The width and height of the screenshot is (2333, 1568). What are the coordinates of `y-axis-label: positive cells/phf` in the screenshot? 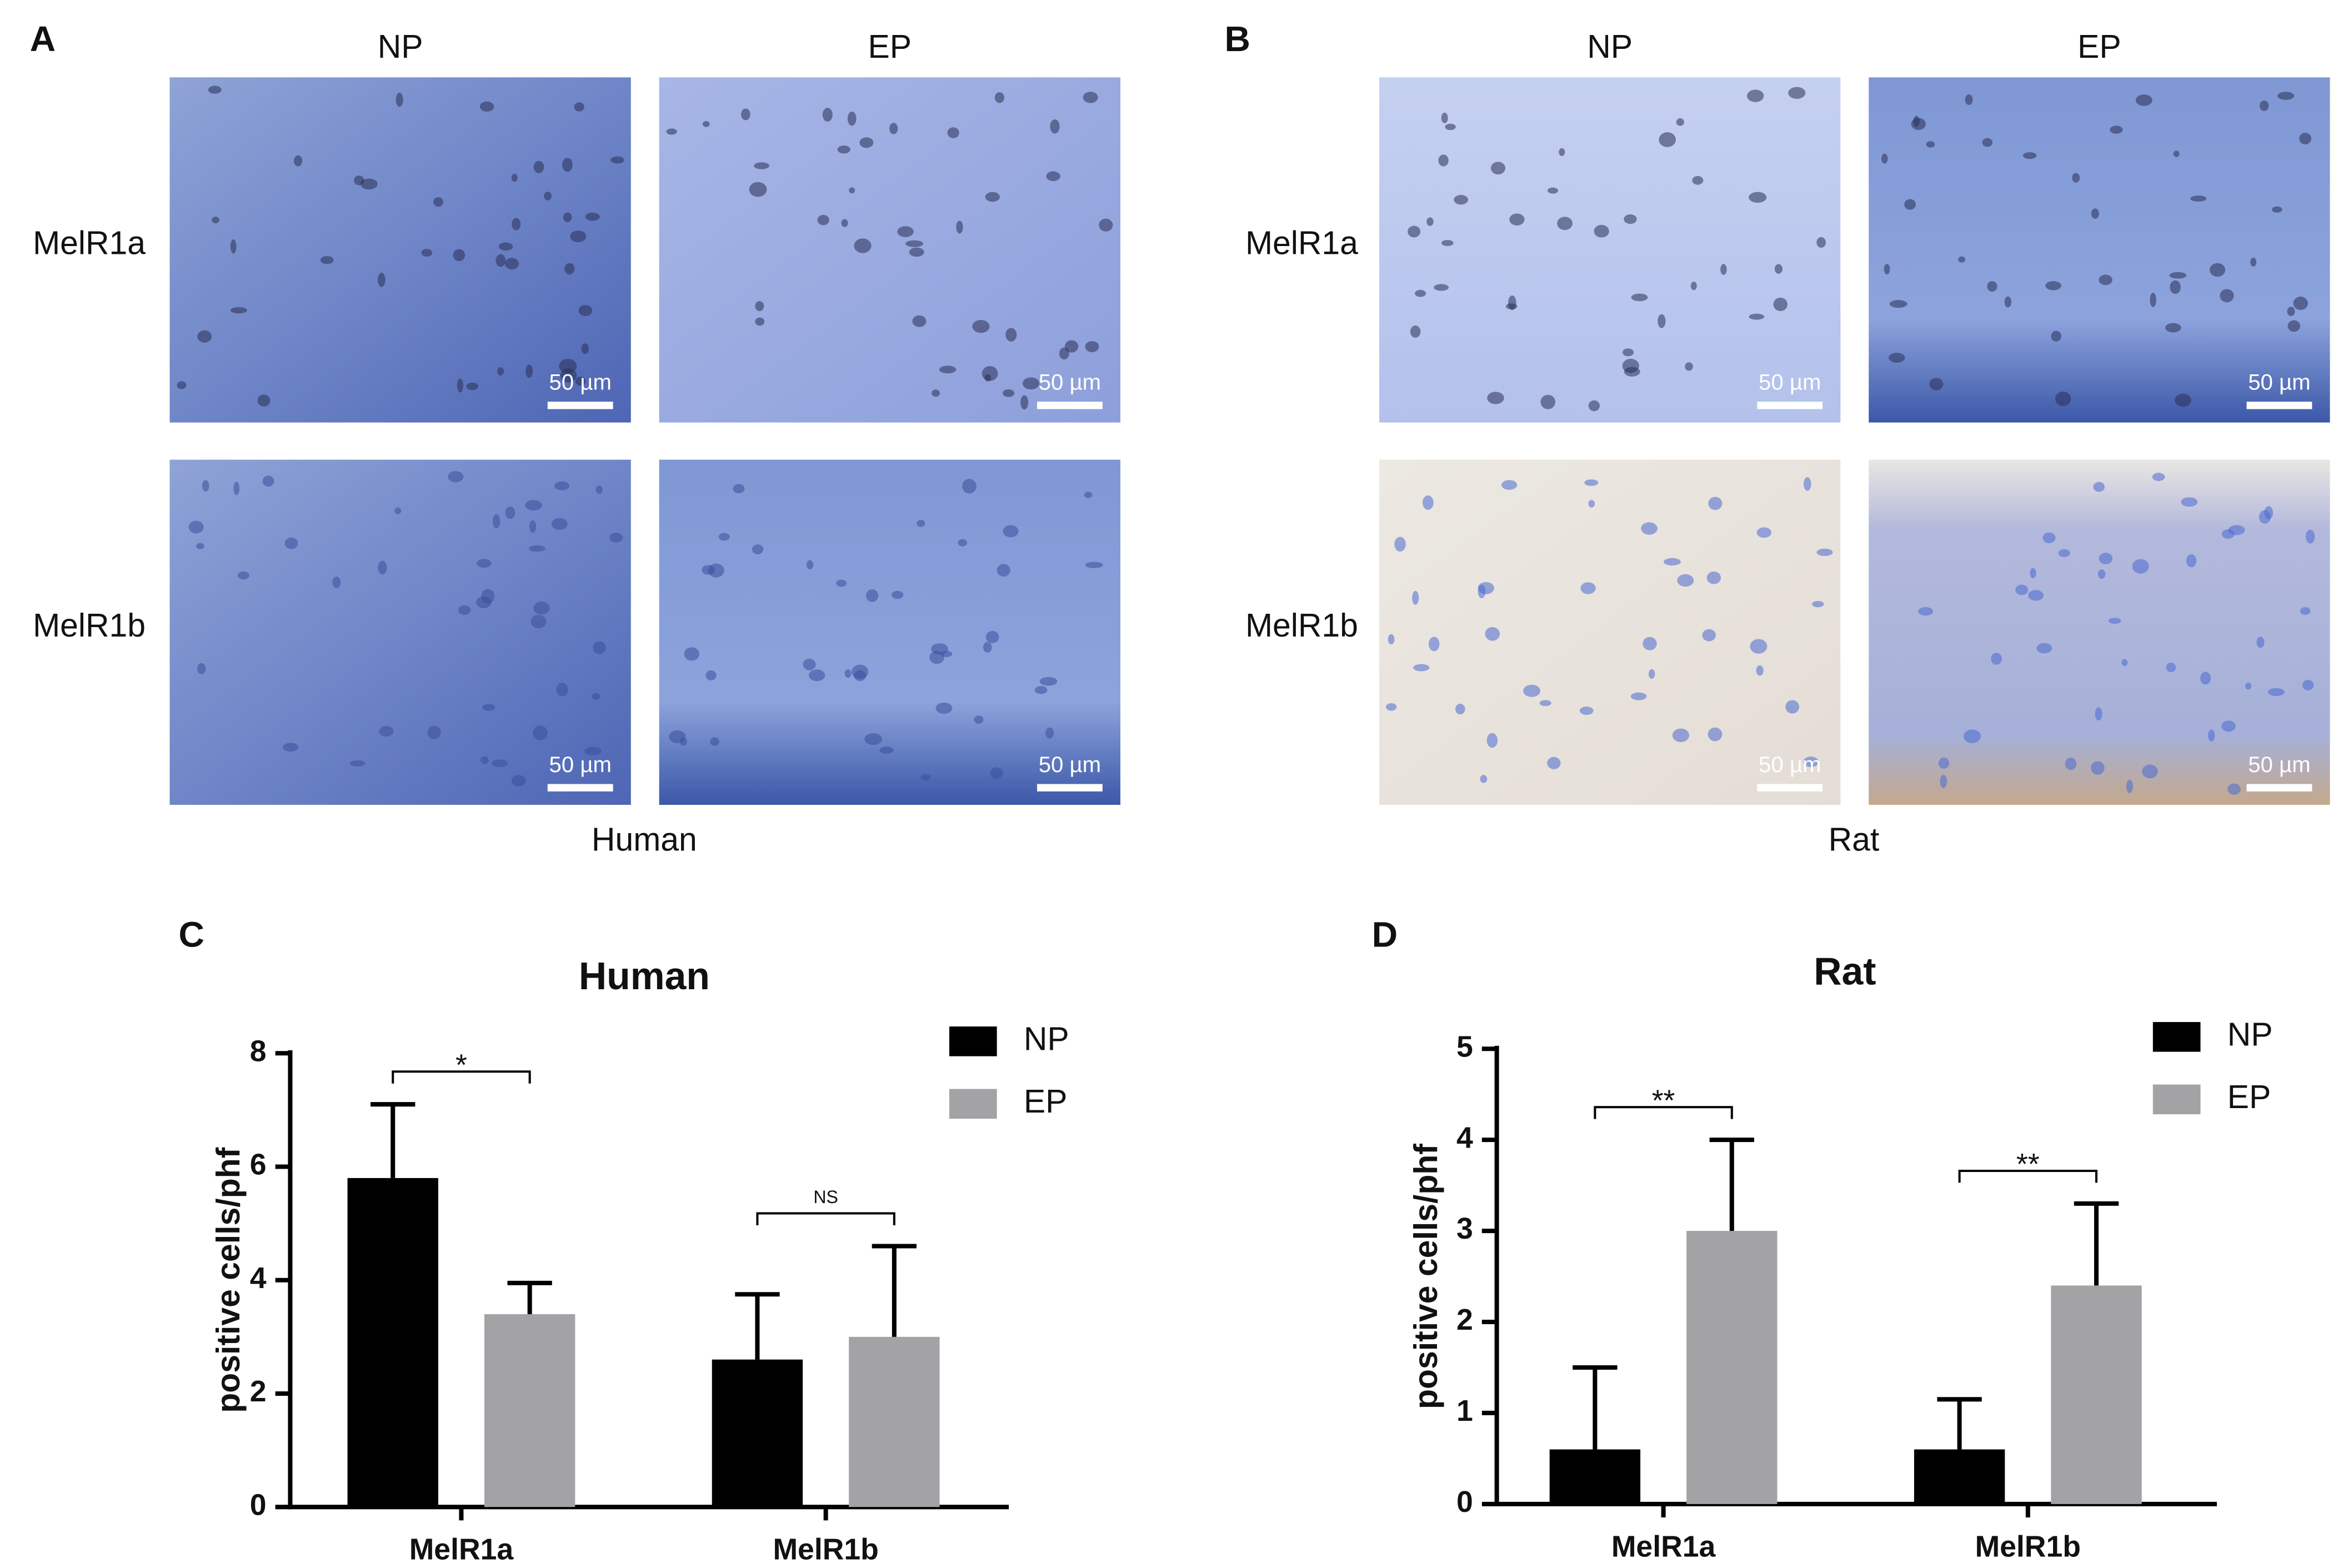 It's located at (1426, 1276).